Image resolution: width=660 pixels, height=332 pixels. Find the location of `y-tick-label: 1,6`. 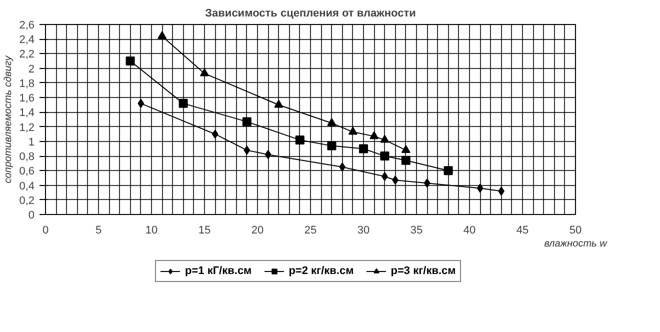

y-tick-label: 1,6 is located at coordinates (27, 98).